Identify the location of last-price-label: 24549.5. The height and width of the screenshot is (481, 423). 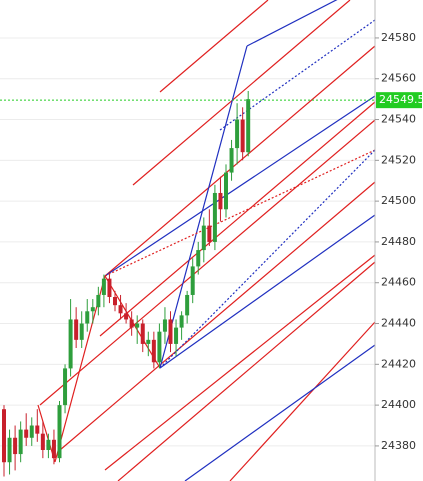
(401, 99).